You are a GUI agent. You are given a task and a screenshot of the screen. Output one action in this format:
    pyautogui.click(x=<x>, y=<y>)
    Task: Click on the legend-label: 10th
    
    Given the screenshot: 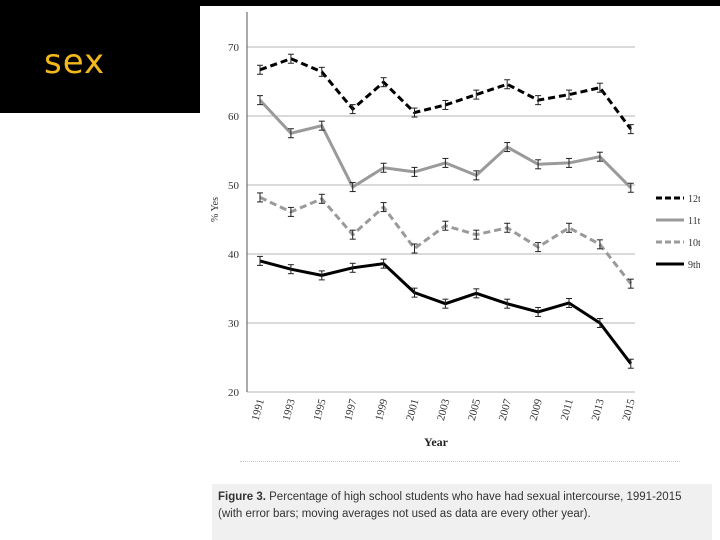 What is the action you would take?
    pyautogui.click(x=694, y=243)
    